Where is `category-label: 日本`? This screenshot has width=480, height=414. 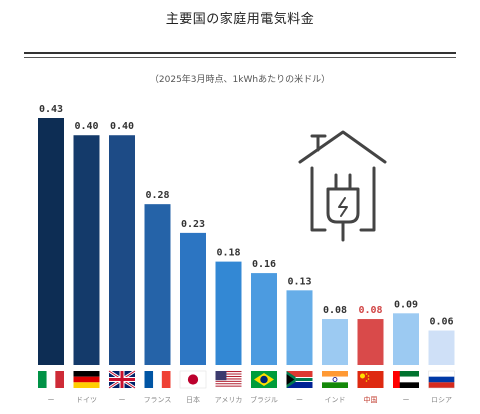 category-label: 日本 is located at coordinates (193, 399).